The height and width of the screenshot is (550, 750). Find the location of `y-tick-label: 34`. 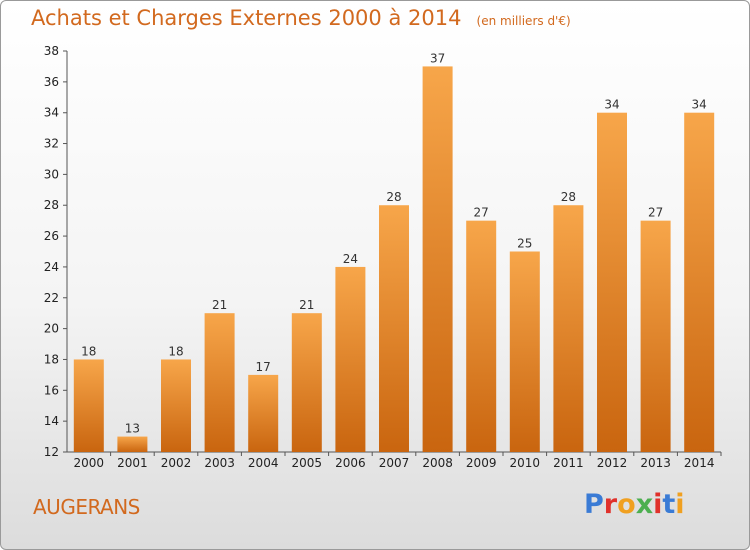

y-tick-label: 34 is located at coordinates (51, 113).